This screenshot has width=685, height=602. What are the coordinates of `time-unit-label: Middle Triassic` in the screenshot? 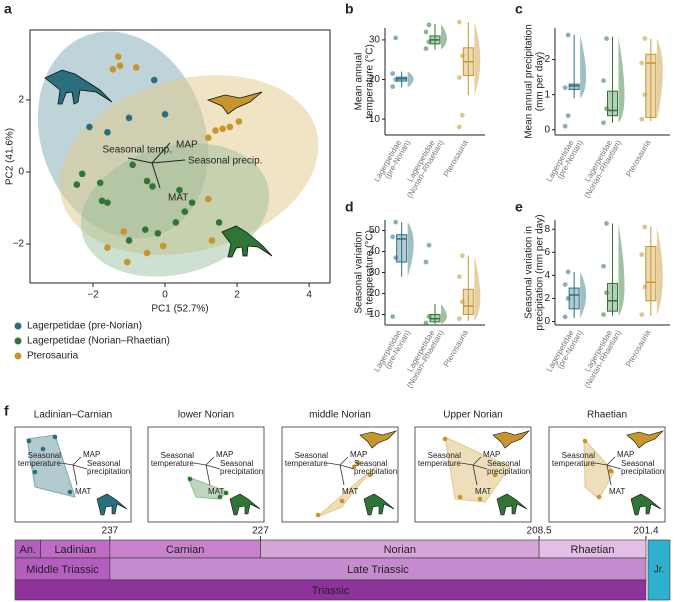 It's located at (62, 570).